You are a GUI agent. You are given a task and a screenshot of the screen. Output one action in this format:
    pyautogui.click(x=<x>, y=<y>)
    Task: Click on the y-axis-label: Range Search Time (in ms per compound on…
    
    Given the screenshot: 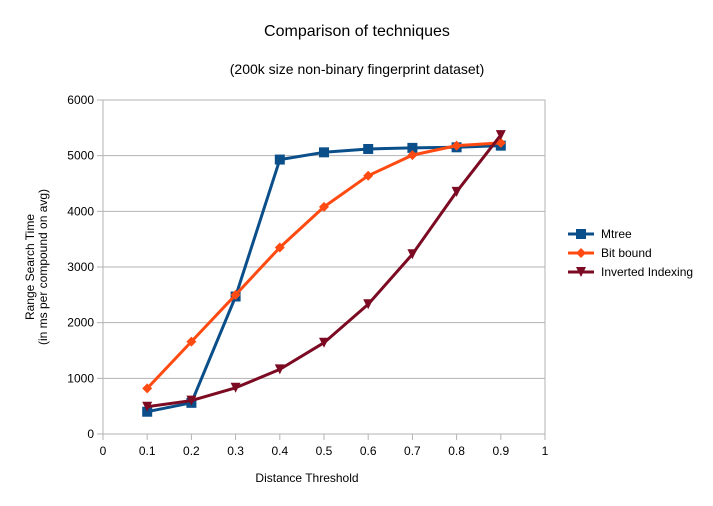 What is the action you would take?
    pyautogui.click(x=36, y=267)
    